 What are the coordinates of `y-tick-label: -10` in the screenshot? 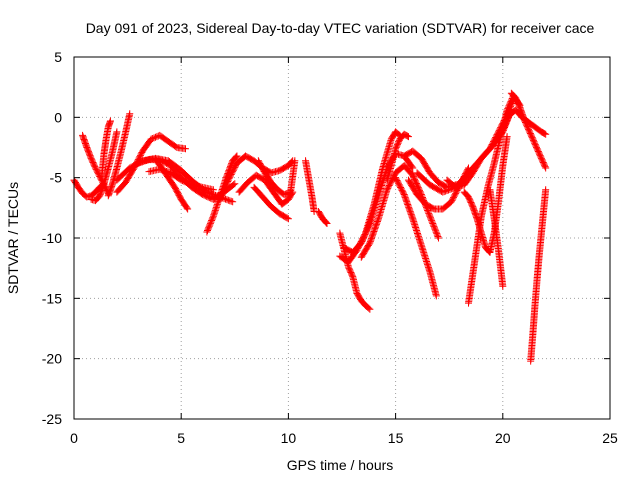 It's located at (52, 238).